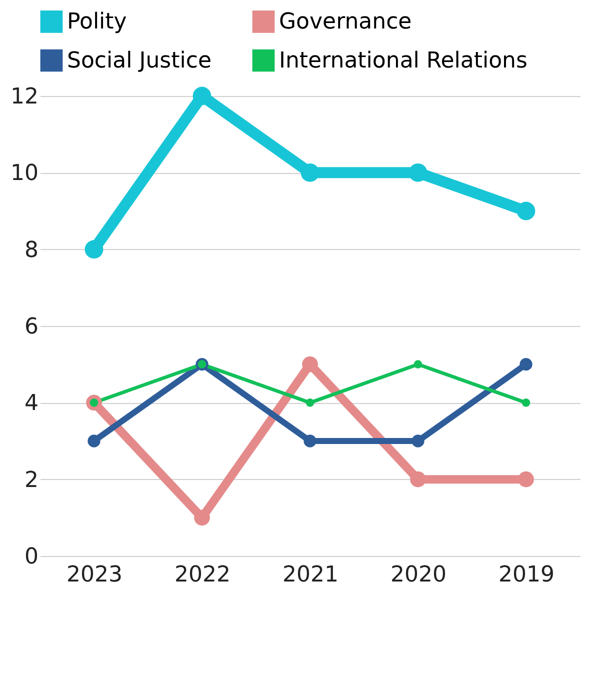 The width and height of the screenshot is (610, 685). Describe the element at coordinates (97, 22) in the screenshot. I see `legend-label: Polity` at that location.